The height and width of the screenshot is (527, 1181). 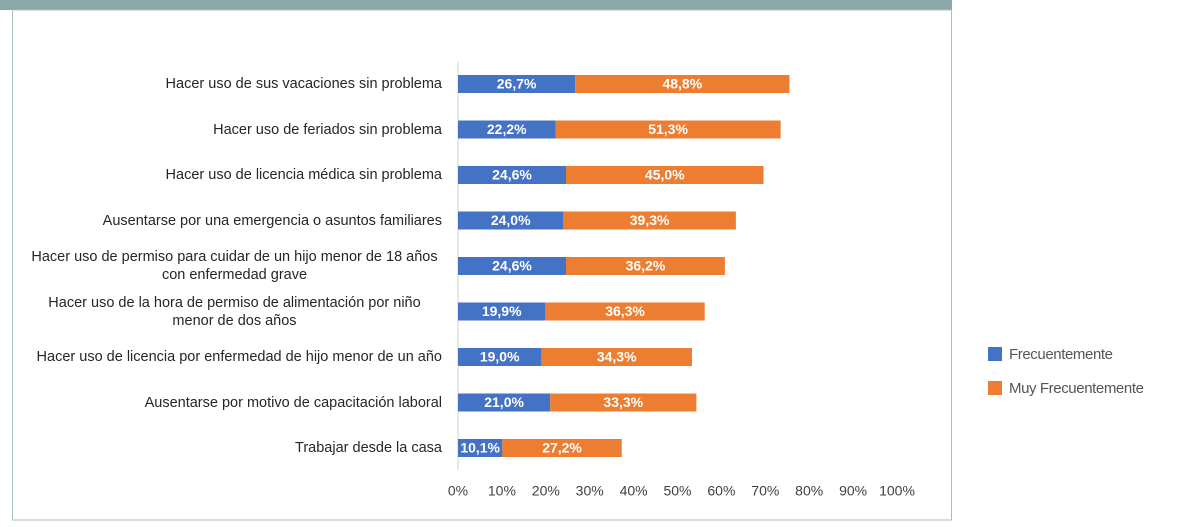 What do you see at coordinates (476, 5) in the screenshot?
I see `header-band` at bounding box center [476, 5].